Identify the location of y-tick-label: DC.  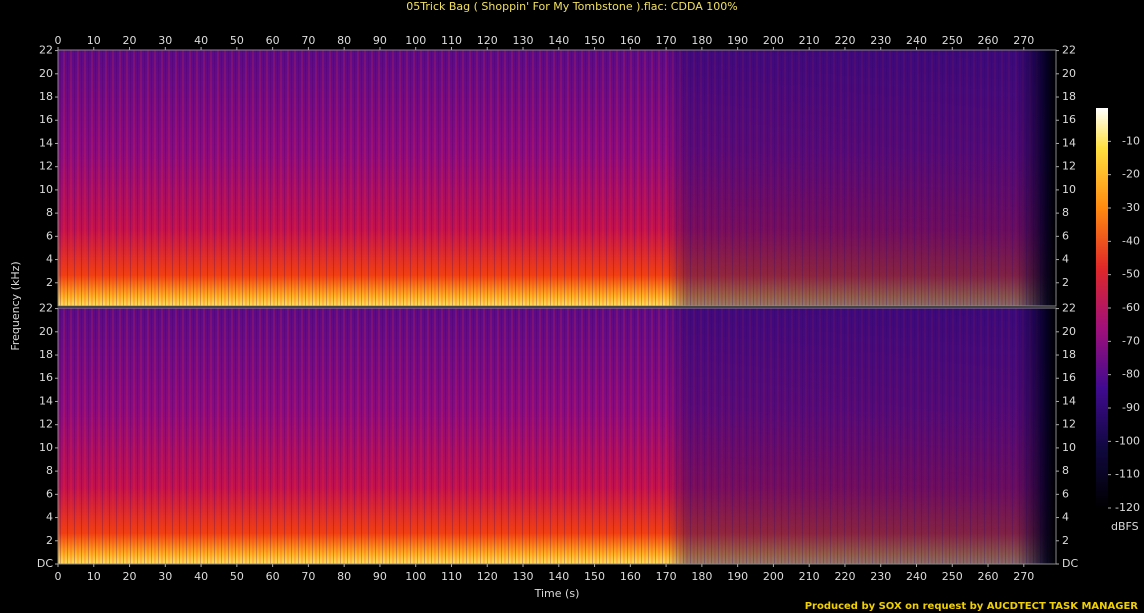
(1070, 563).